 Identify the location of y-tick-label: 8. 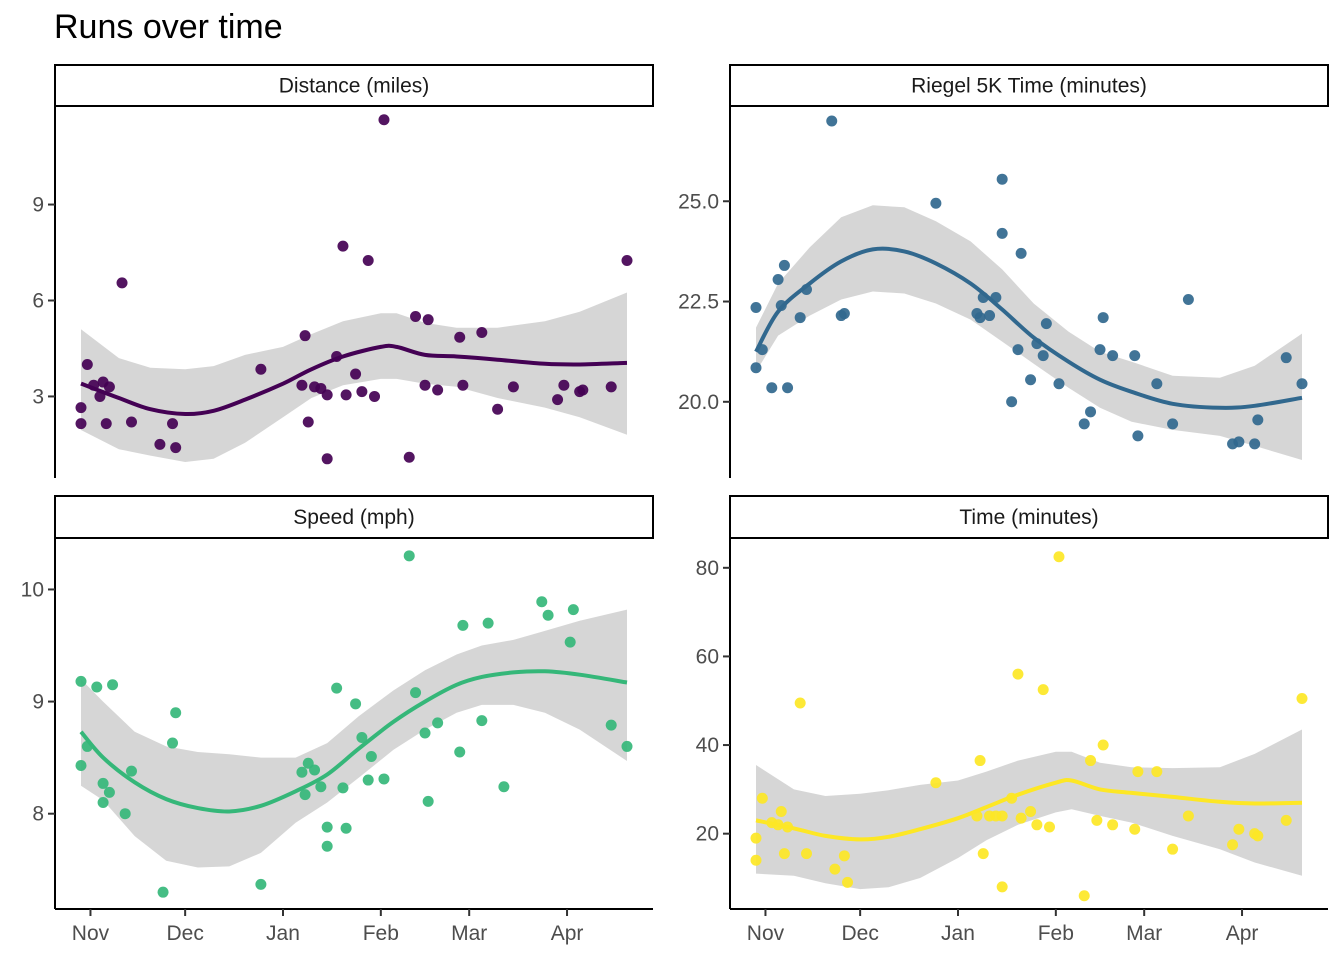
(38, 814).